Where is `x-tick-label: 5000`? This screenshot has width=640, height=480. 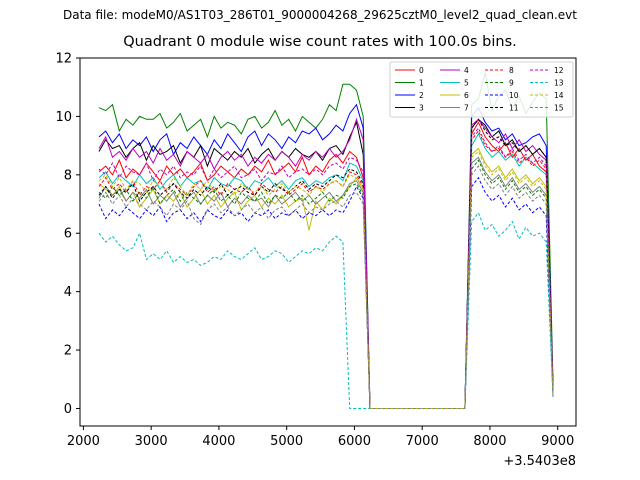 x-tick-label: 5000 is located at coordinates (286, 441).